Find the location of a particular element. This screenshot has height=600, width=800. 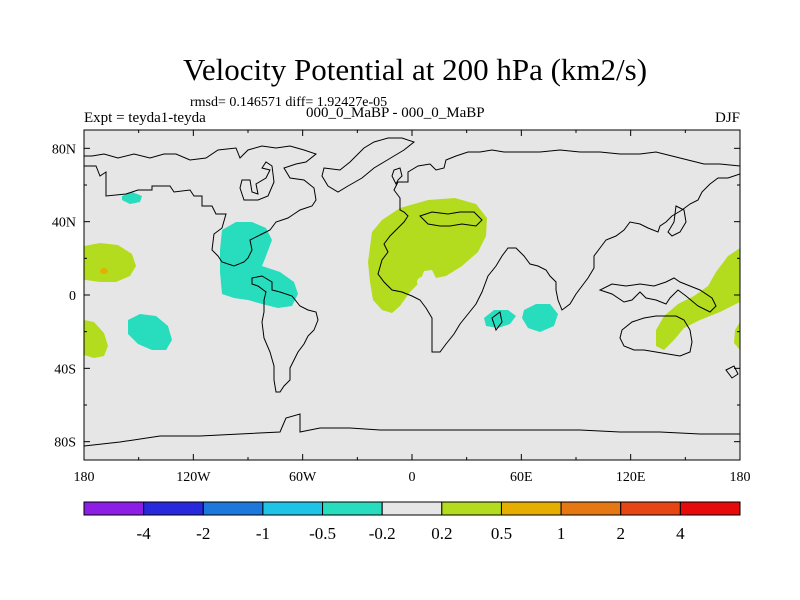

coastline-mediterranean is located at coordinates (451, 219).